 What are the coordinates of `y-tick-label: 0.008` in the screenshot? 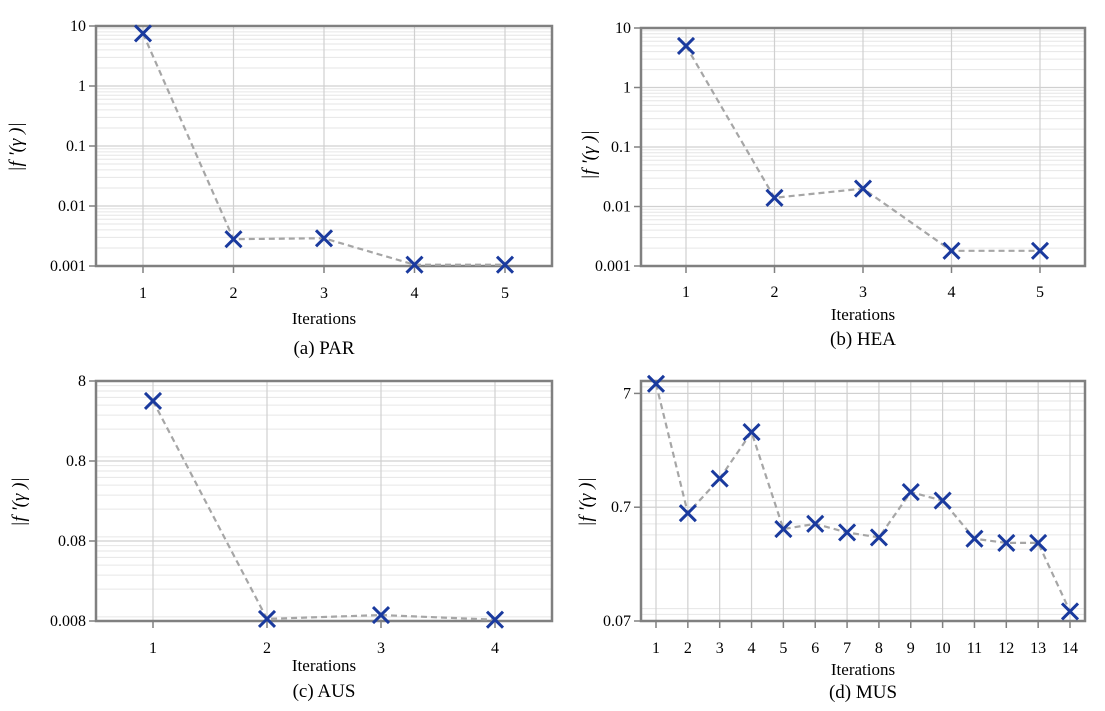 It's located at (68, 621).